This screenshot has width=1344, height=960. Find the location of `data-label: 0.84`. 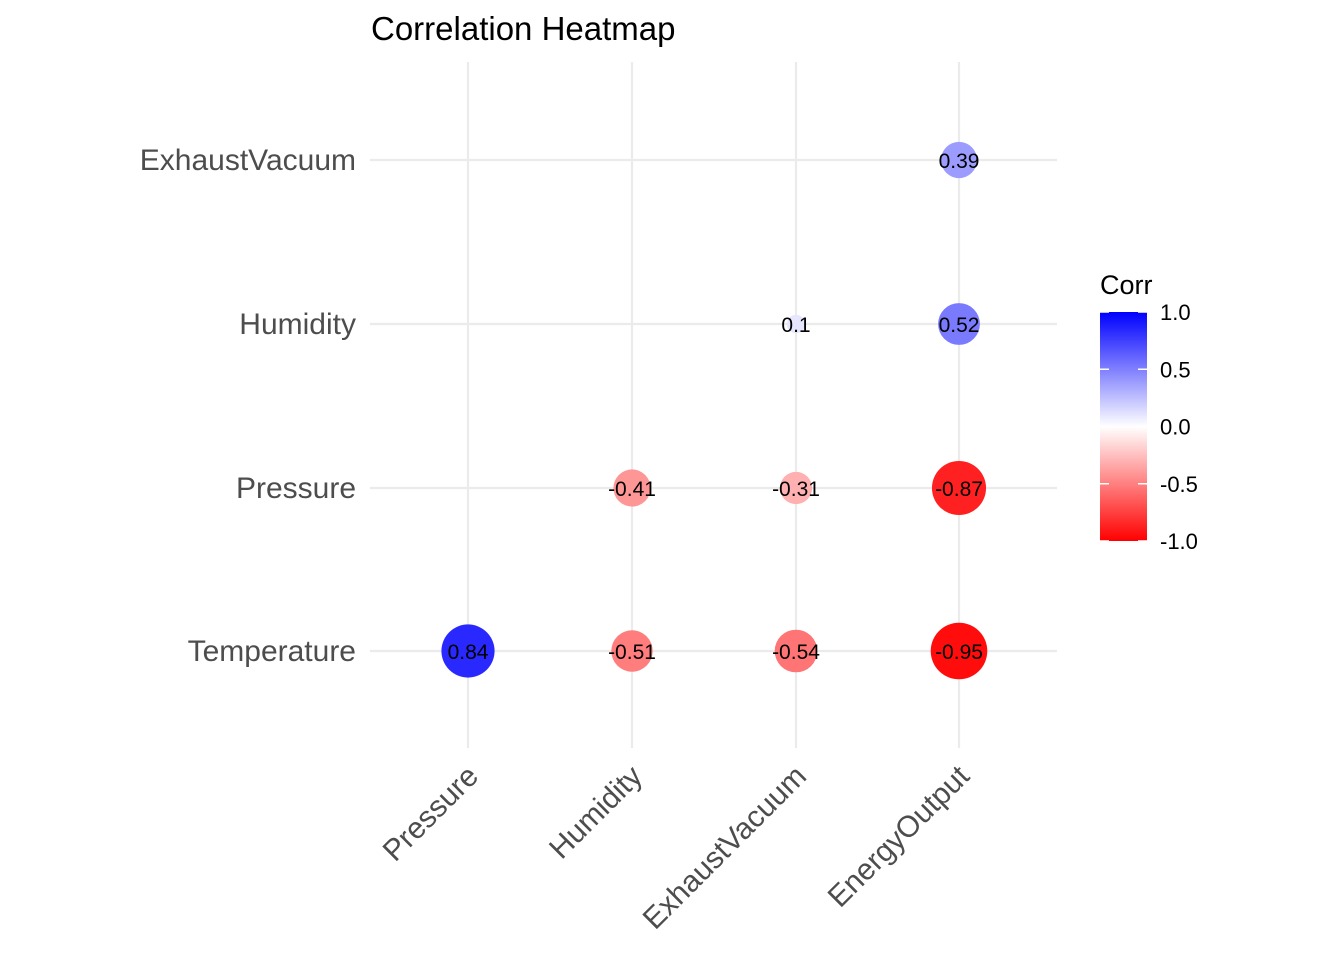

data-label: 0.84 is located at coordinates (468, 652).